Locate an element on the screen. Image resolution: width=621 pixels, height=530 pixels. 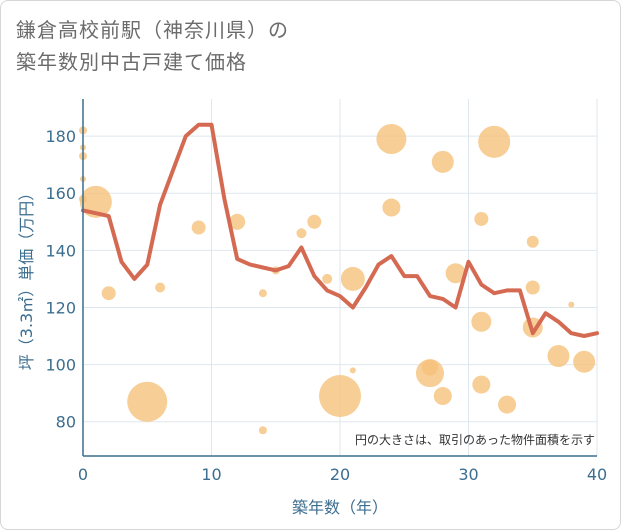
x-tick-label: 40 is located at coordinates (597, 474).